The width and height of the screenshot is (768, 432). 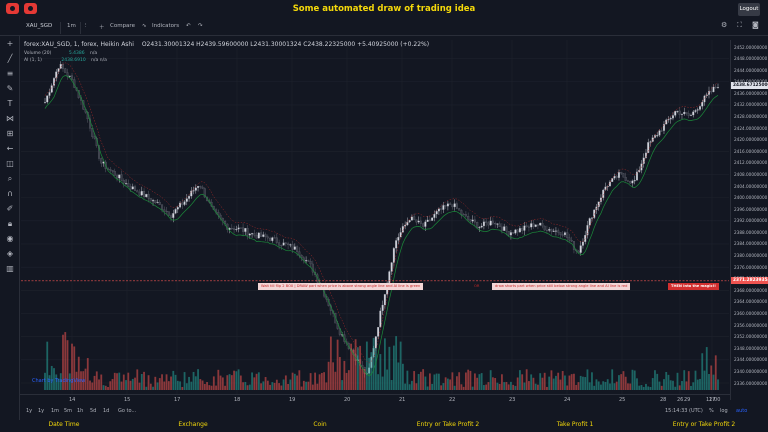 What do you see at coordinates (71, 26) in the screenshot?
I see `interval-selector: 1m` at bounding box center [71, 26].